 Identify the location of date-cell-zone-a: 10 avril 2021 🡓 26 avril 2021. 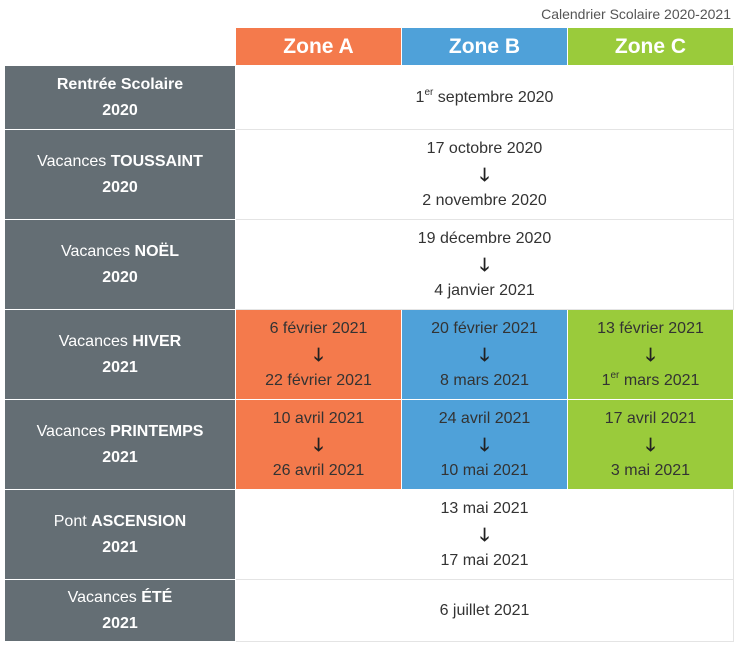
(318, 444).